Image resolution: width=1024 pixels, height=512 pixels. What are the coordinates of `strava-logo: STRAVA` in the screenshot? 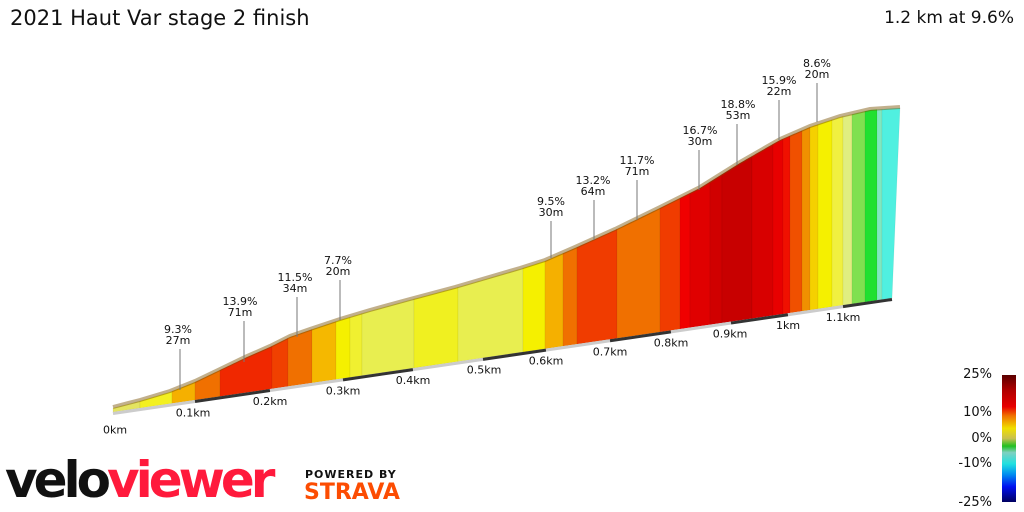 It's located at (352, 492).